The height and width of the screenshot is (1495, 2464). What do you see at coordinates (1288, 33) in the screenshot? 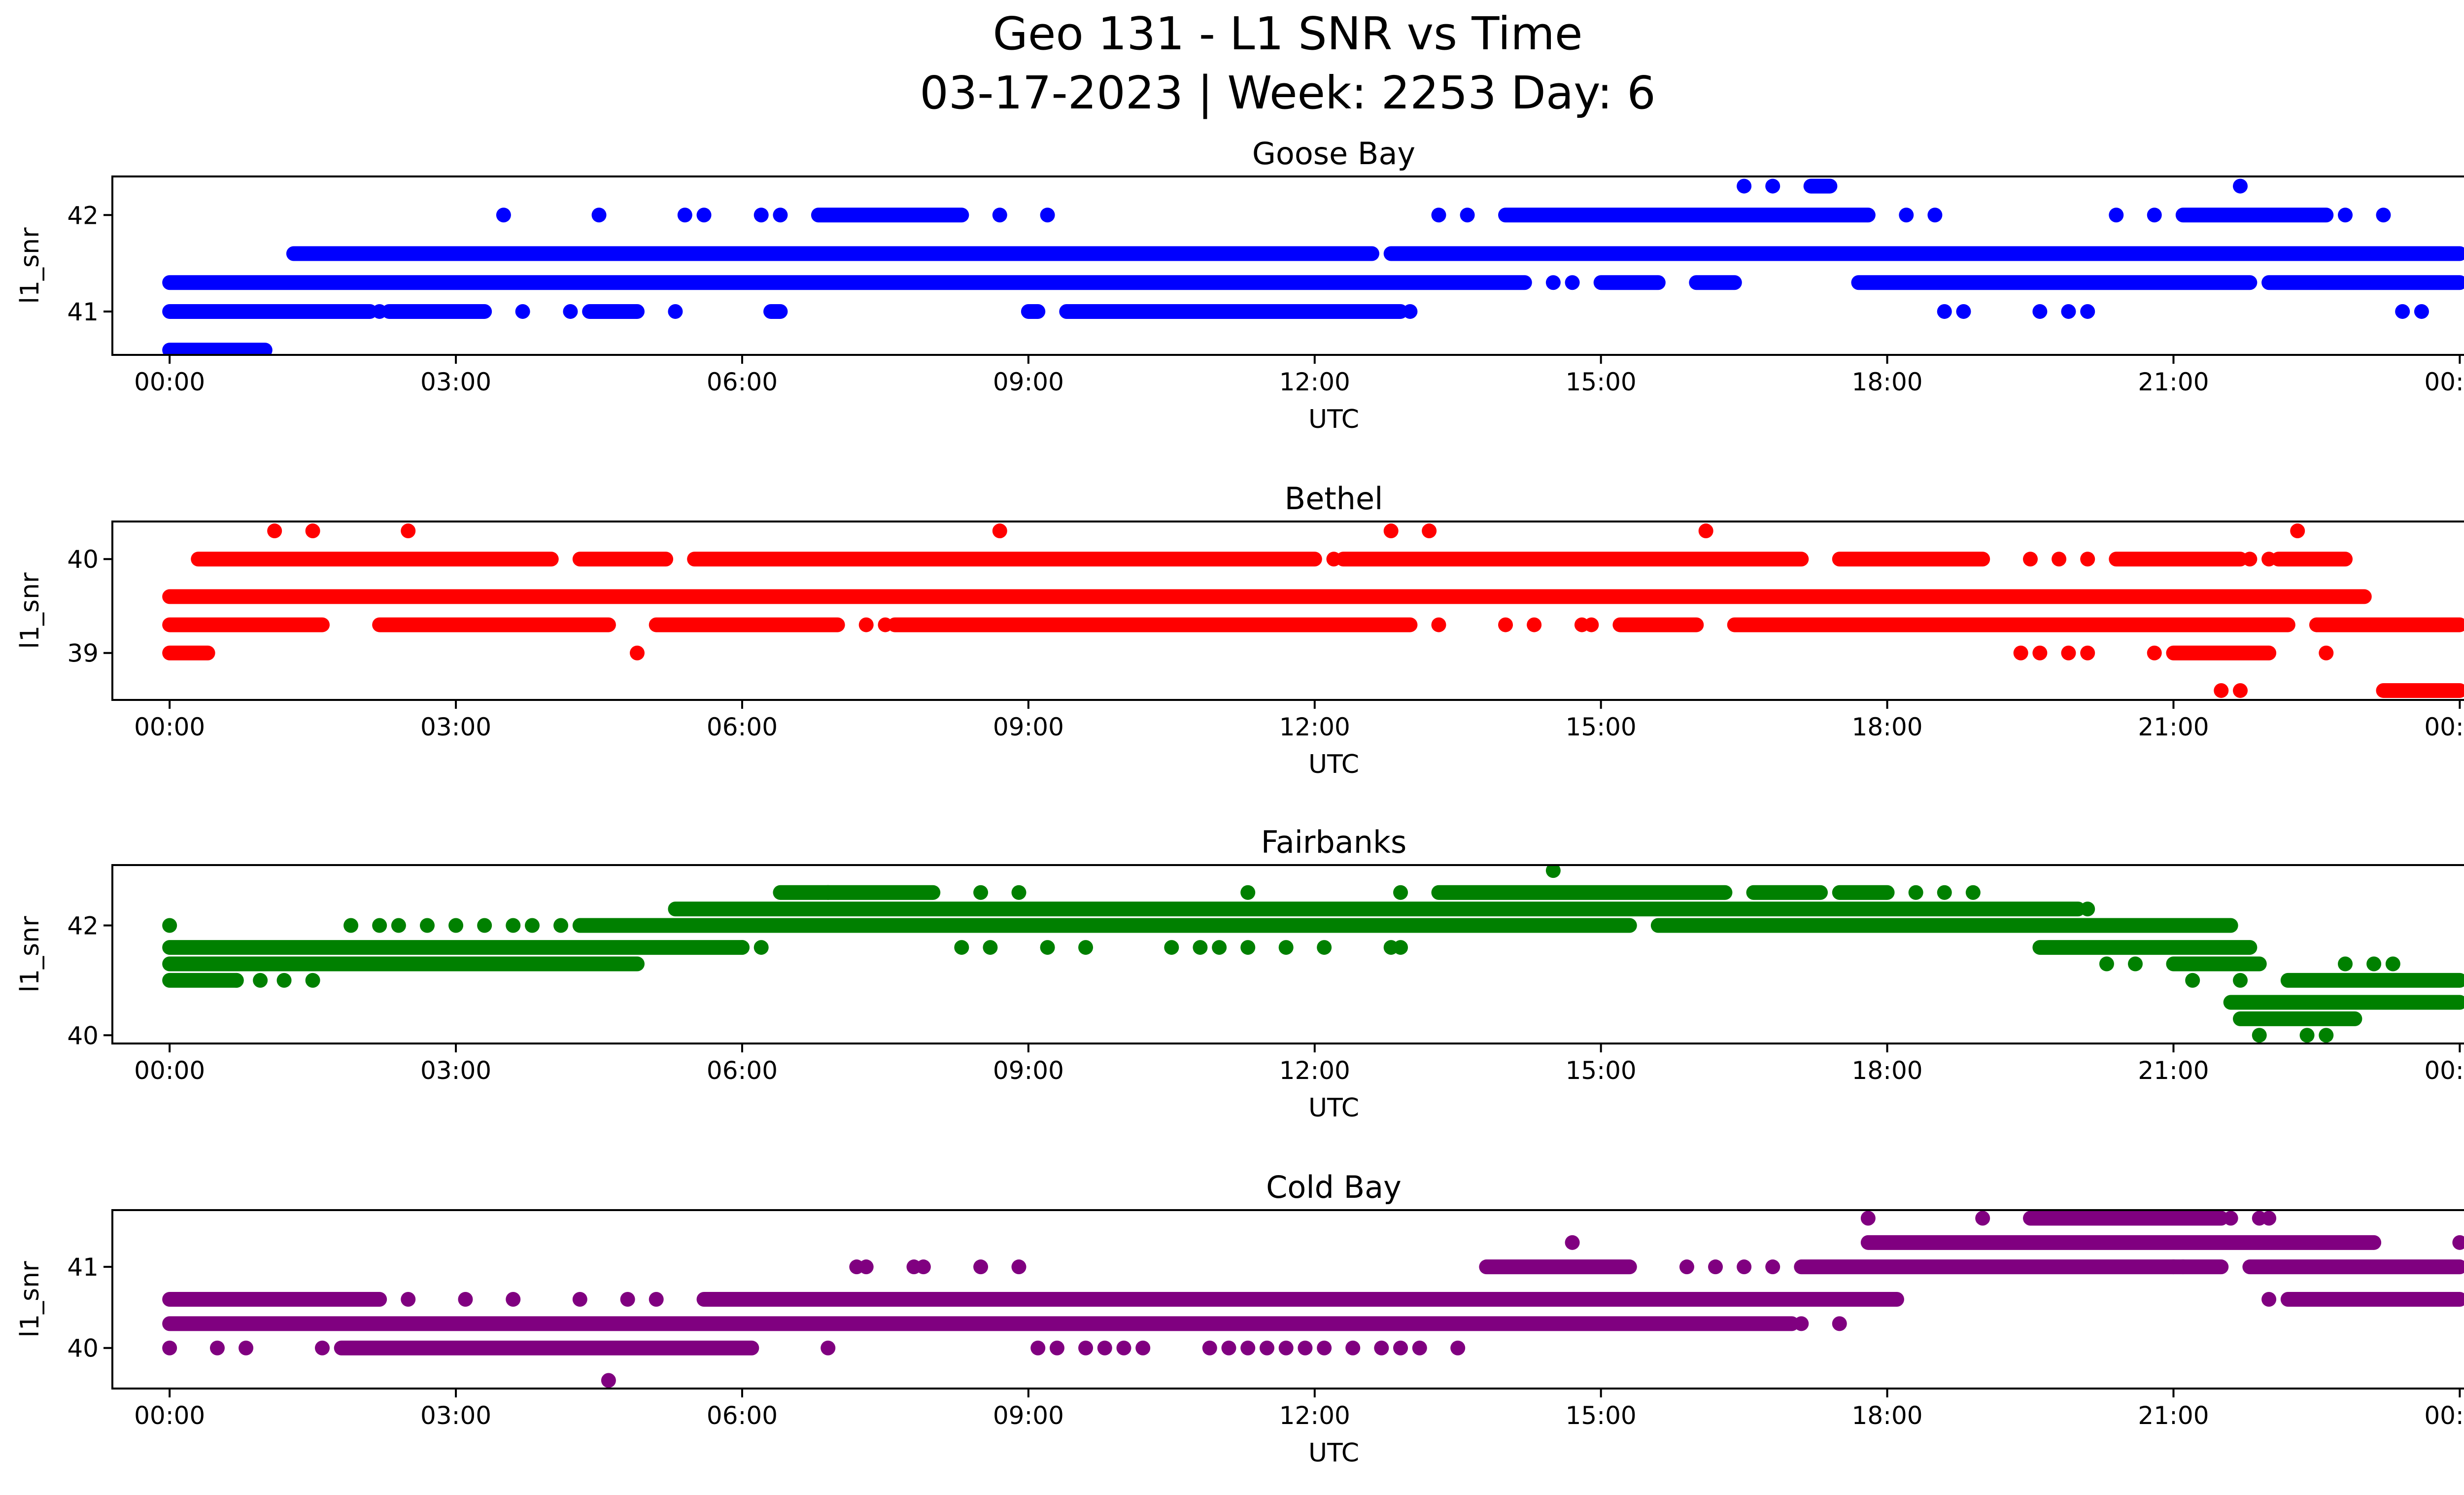
I see `figure-title-line1: Geo 131 - L1 SNR vs Time` at bounding box center [1288, 33].